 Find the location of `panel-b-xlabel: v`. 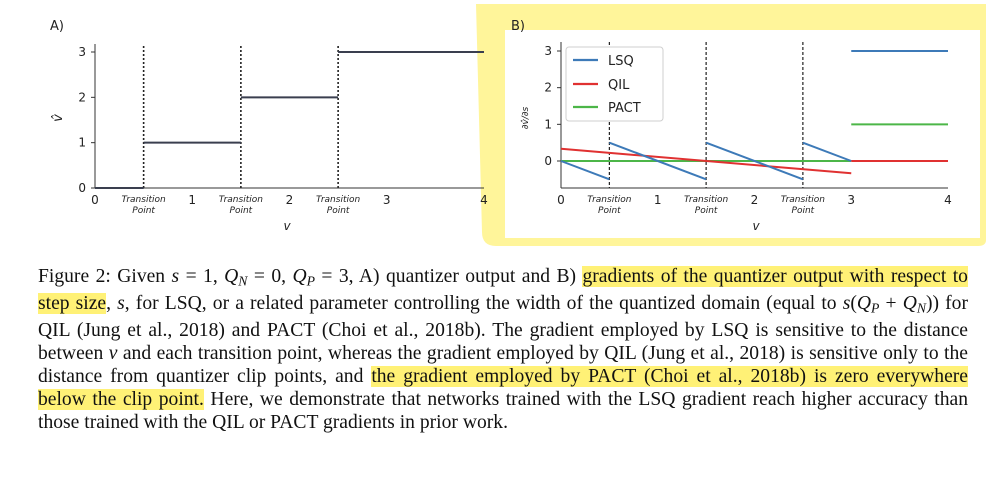

panel-b-xlabel: v is located at coordinates (756, 226).